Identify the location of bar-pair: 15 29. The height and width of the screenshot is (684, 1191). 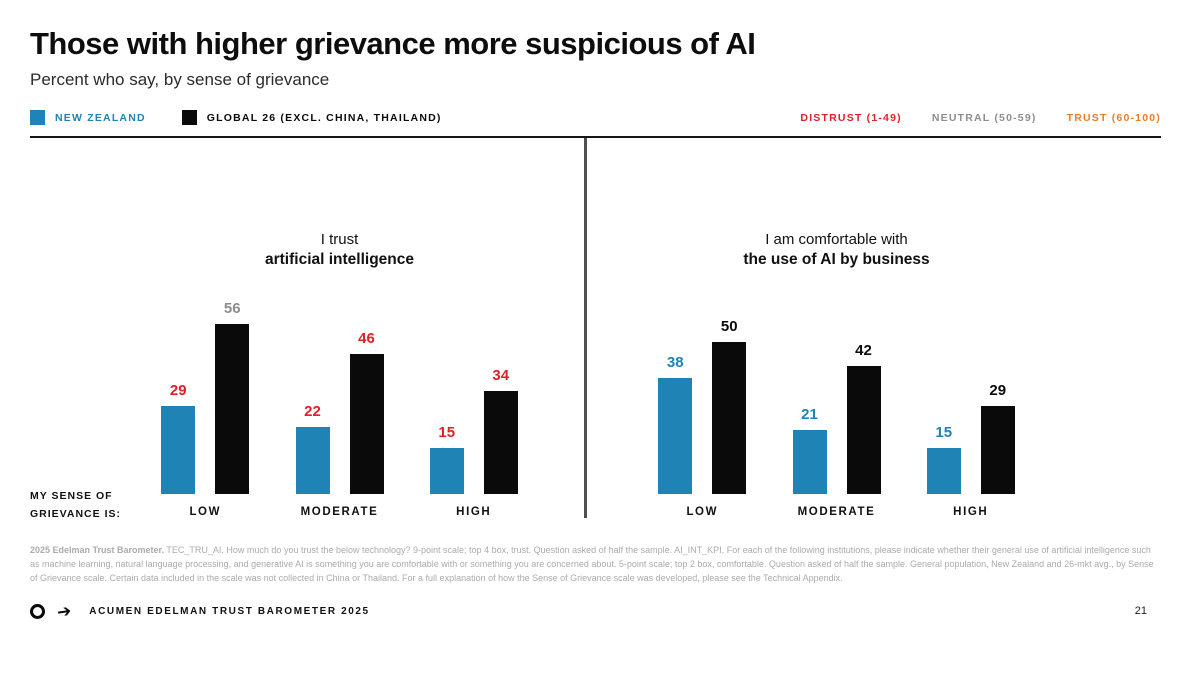
(970, 438).